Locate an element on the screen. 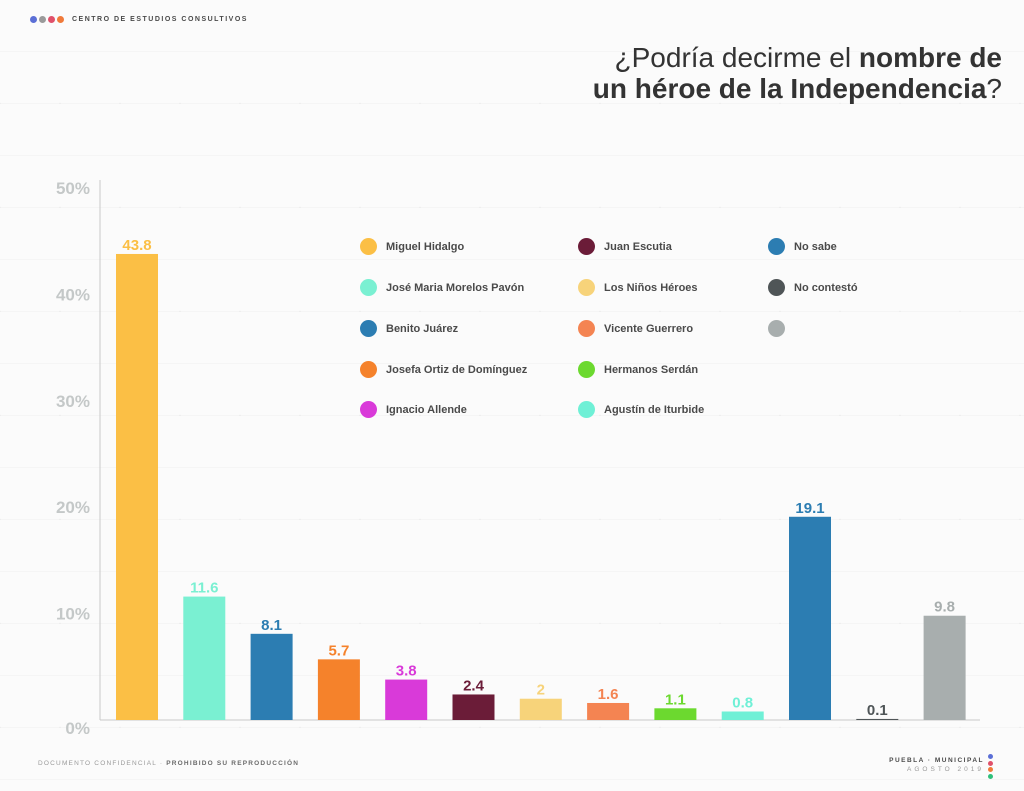  footer-date: AGOSTO 2019 is located at coordinates (945, 769).